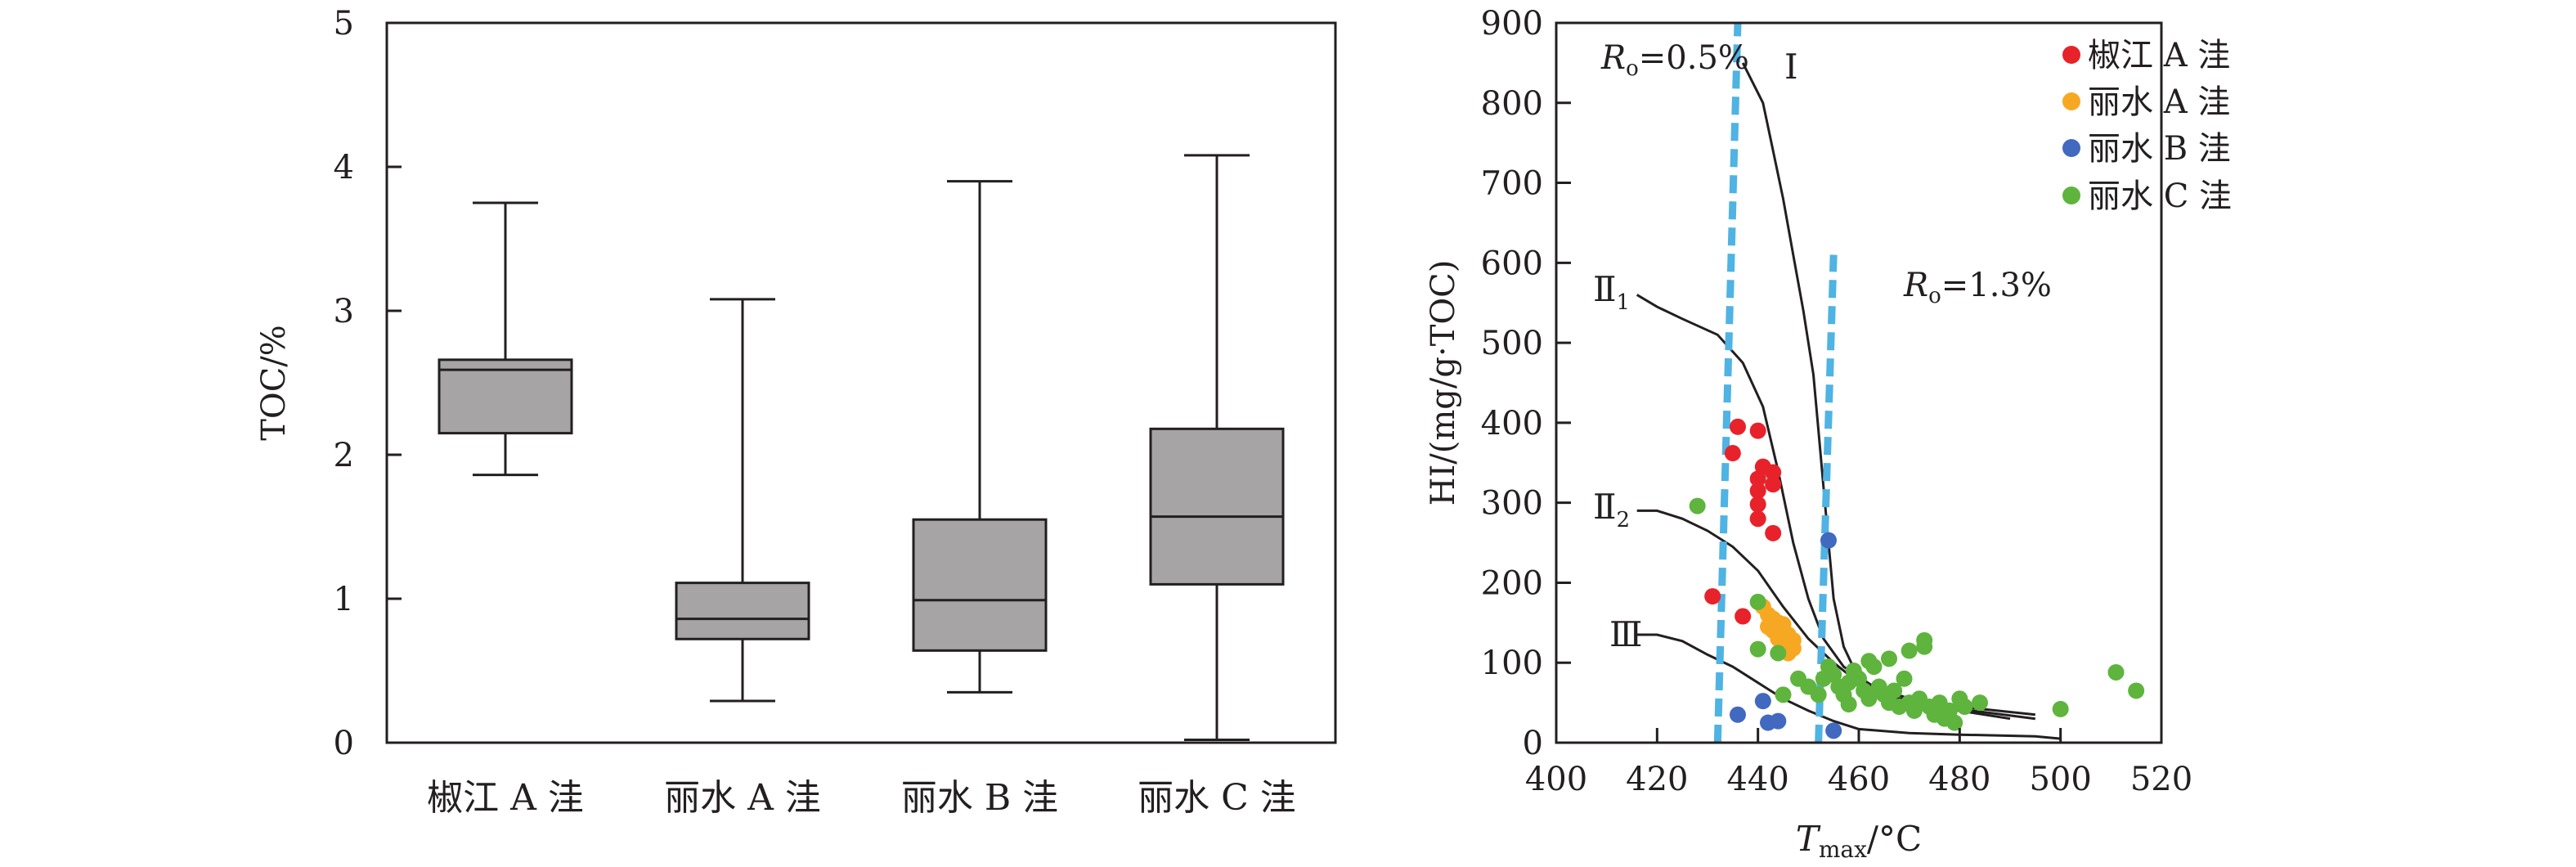 The height and width of the screenshot is (867, 2576). I want to click on x-label-main: T, so click(1808, 839).